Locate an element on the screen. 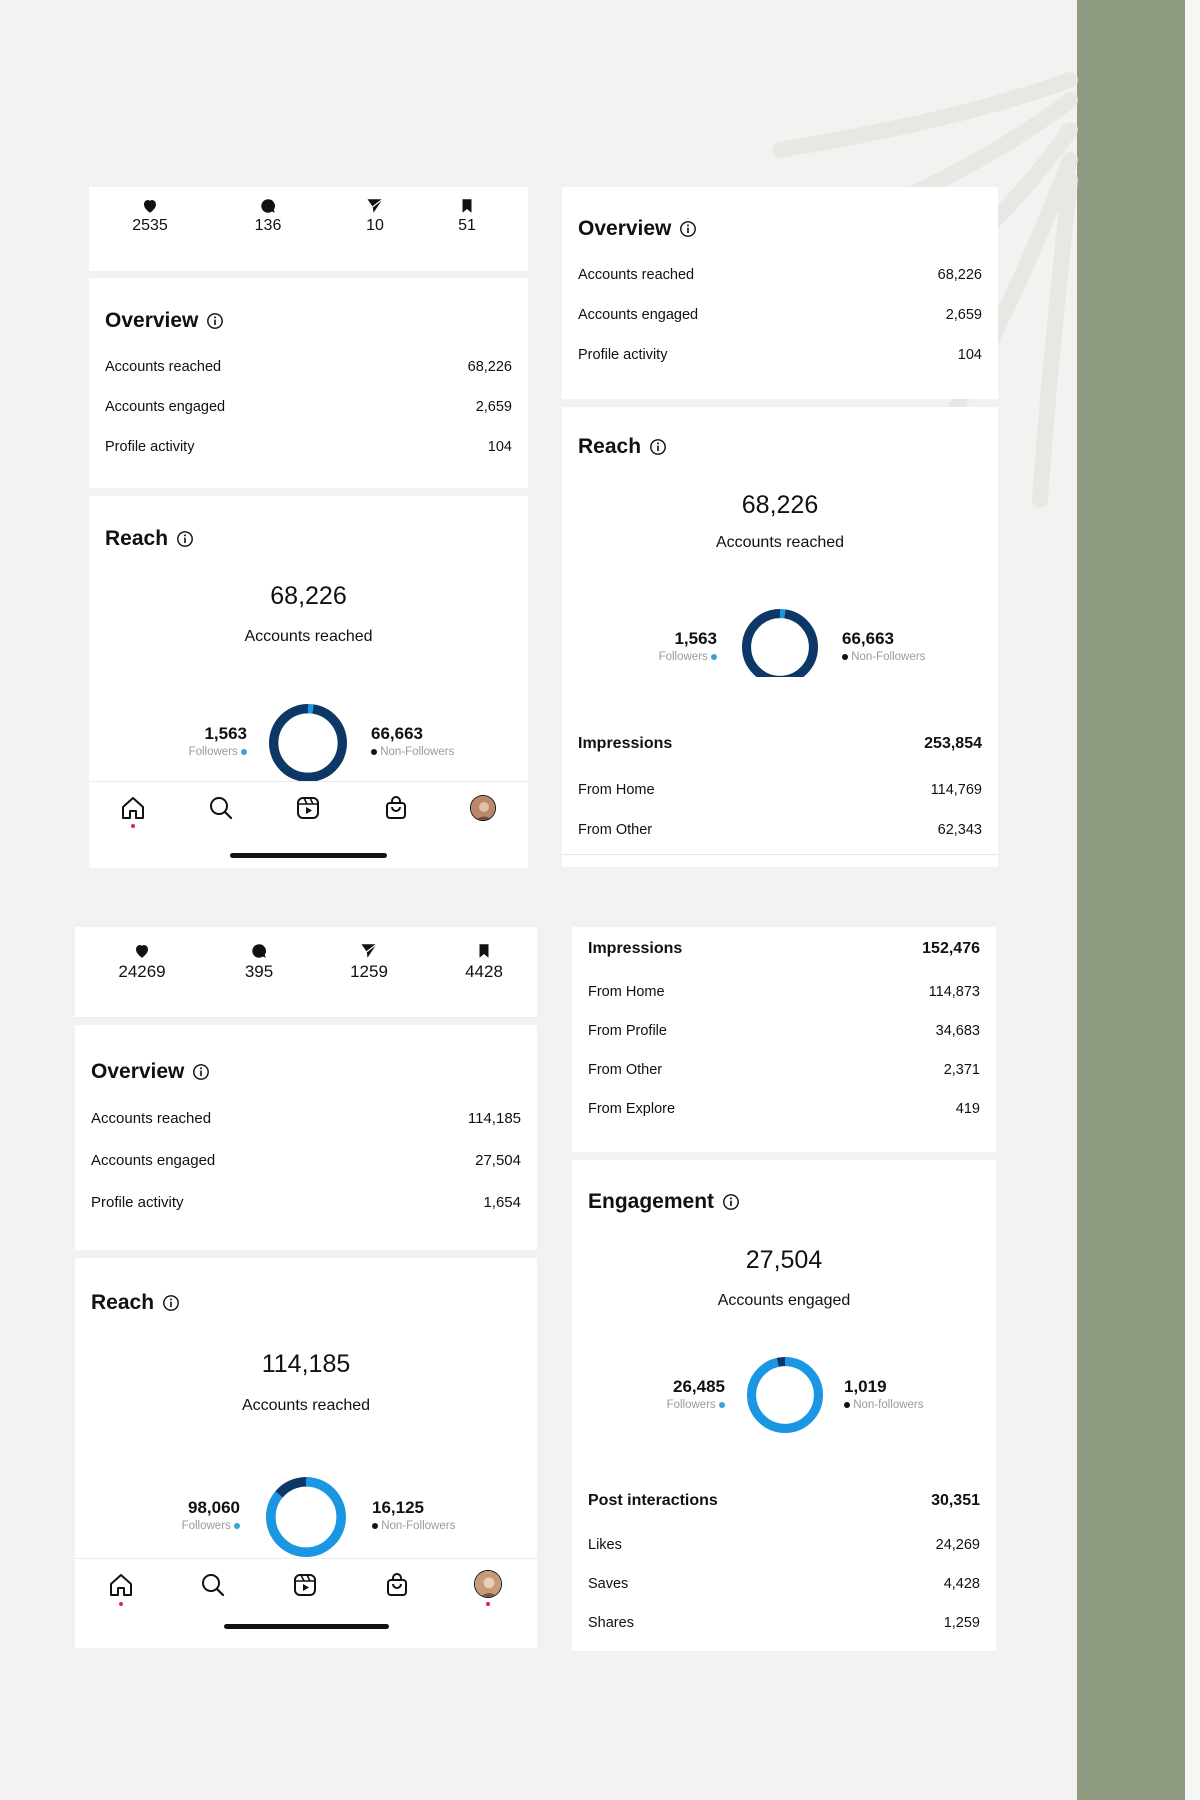 This screenshot has height=1800, width=1200. impressions-row: From Home 114,873 is located at coordinates (784, 992).